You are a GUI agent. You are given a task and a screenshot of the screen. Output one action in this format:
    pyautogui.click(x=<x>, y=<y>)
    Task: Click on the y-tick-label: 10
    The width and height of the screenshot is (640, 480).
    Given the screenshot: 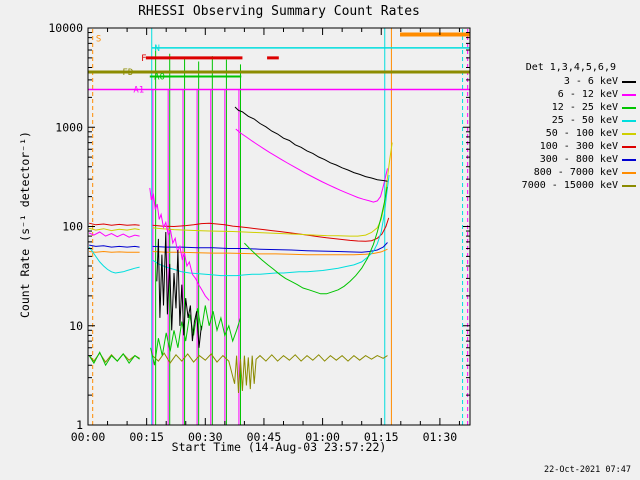 What is the action you would take?
    pyautogui.click(x=76, y=326)
    